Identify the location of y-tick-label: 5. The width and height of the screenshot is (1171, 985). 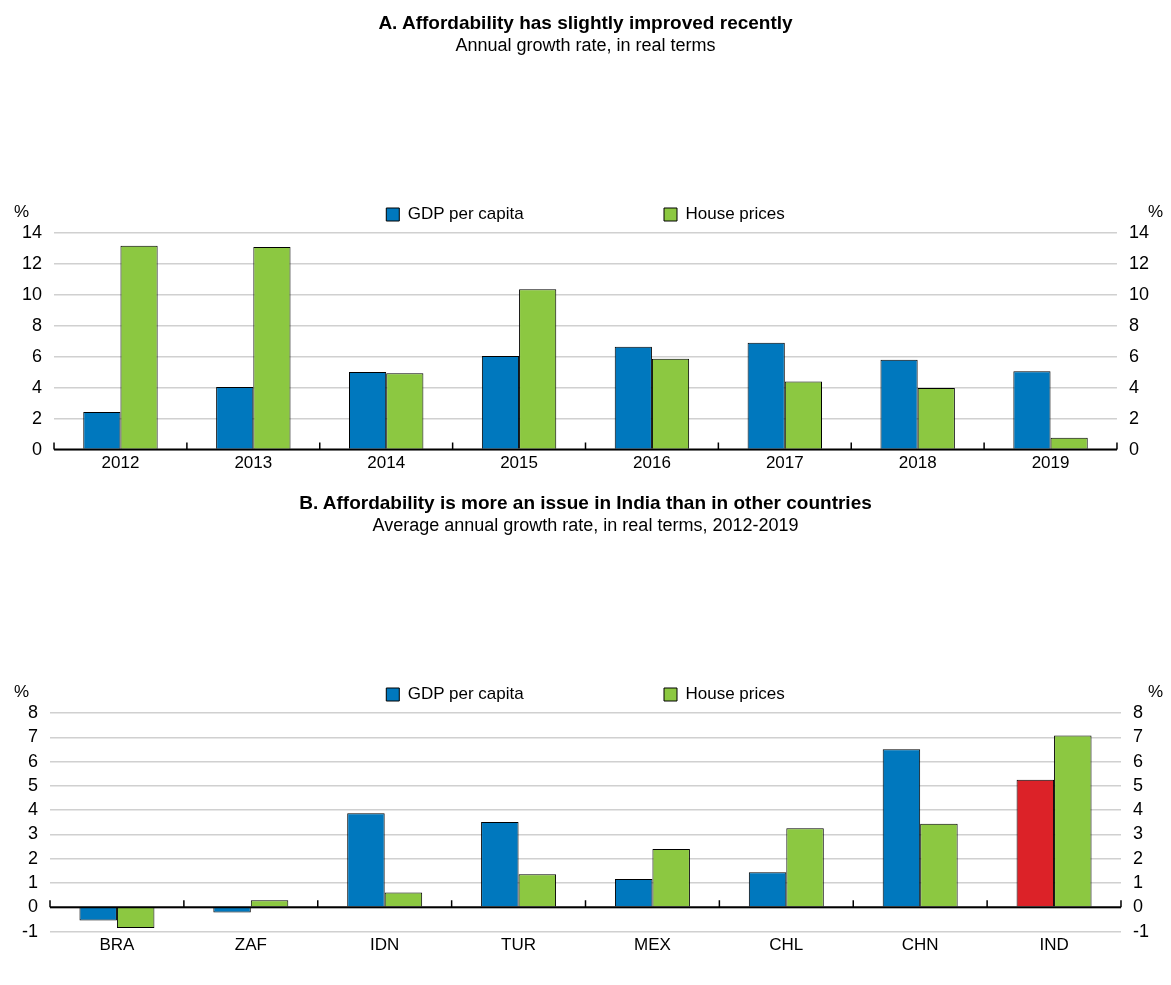
(32, 784).